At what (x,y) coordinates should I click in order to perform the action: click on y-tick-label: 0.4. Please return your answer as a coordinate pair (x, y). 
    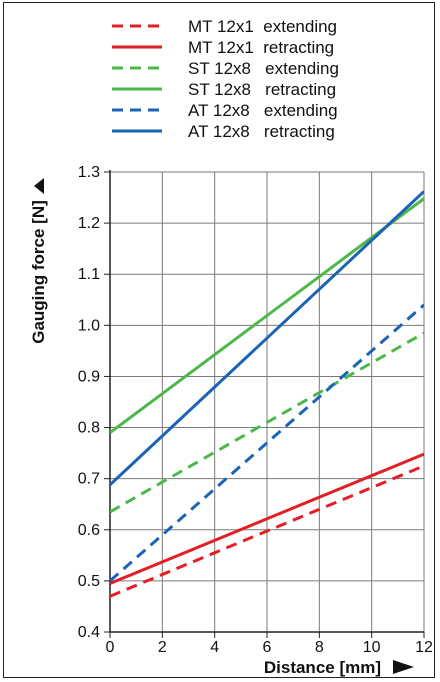
    Looking at the image, I should click on (89, 632).